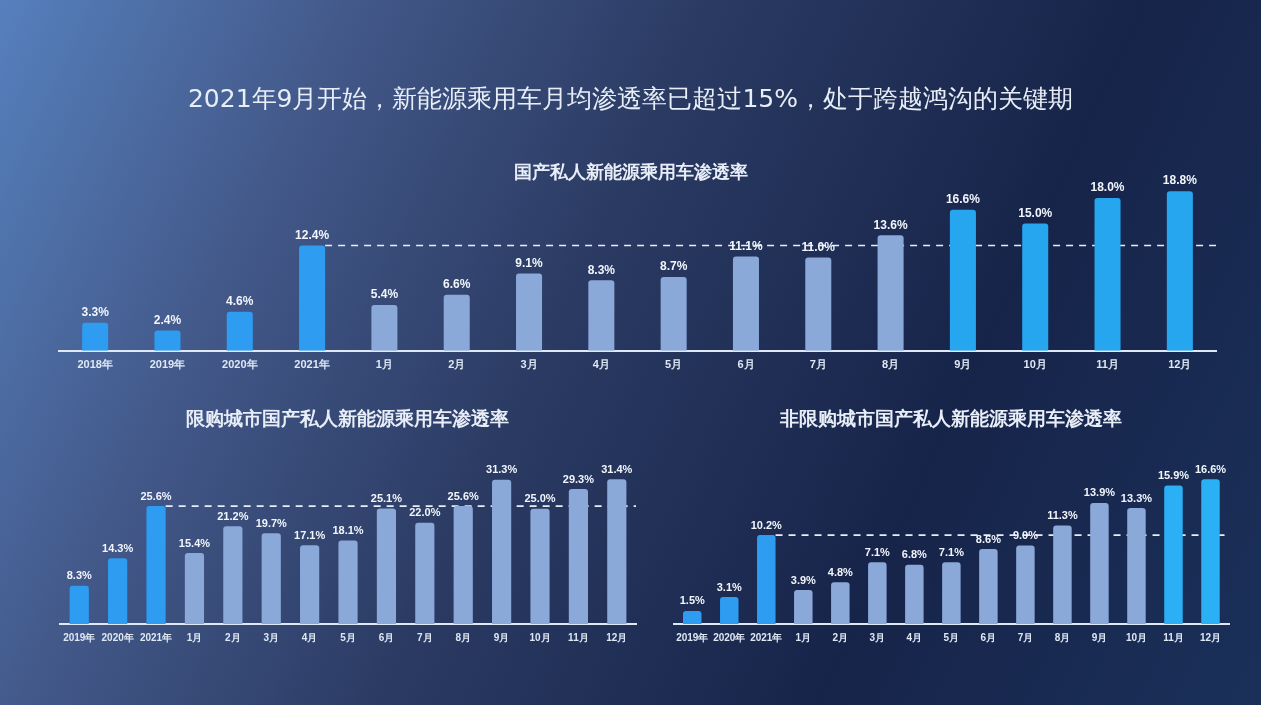 The height and width of the screenshot is (705, 1261). What do you see at coordinates (425, 512) in the screenshot?
I see `data-label: 22.0%` at bounding box center [425, 512].